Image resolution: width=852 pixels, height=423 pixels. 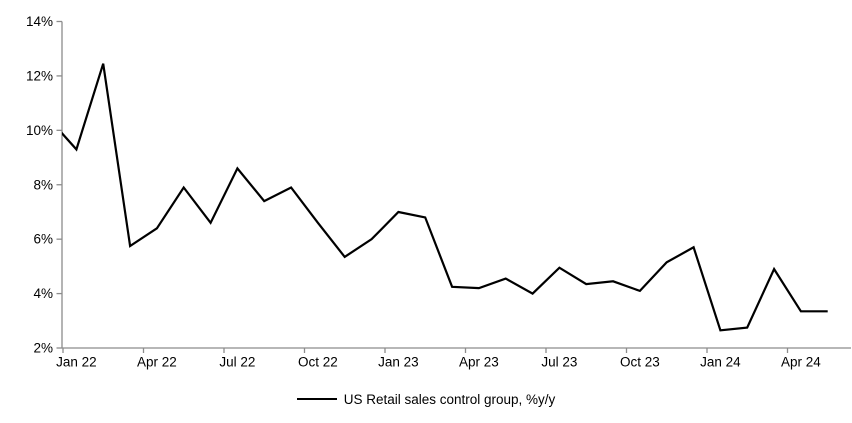 What do you see at coordinates (720, 362) in the screenshot?
I see `x-tick-label: Jan 24` at bounding box center [720, 362].